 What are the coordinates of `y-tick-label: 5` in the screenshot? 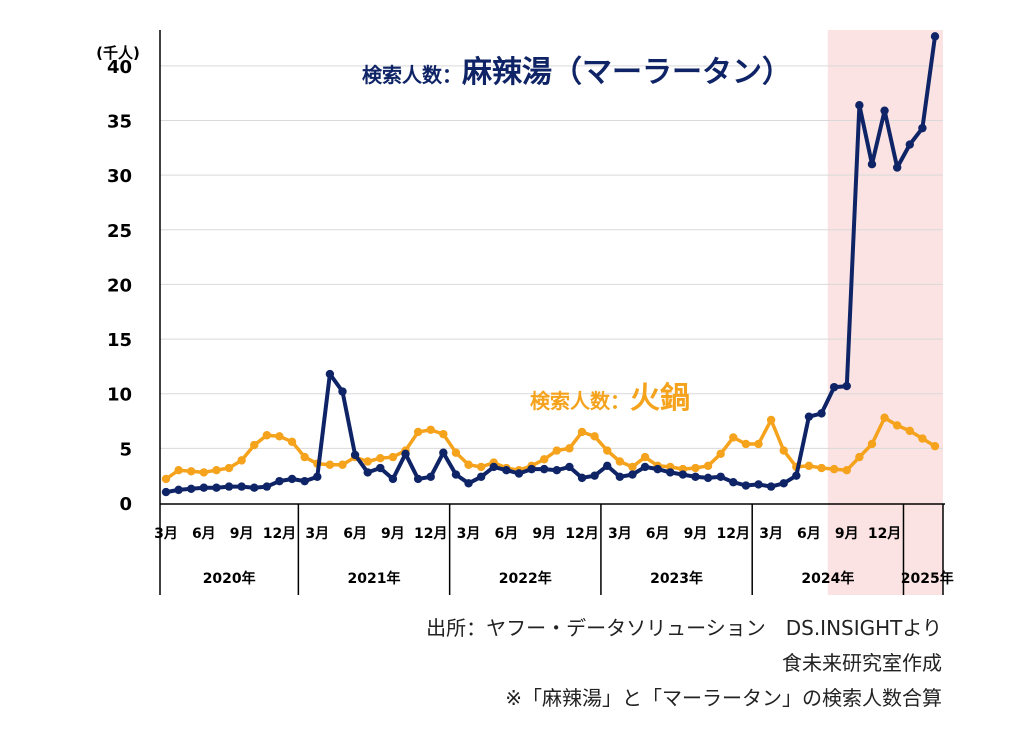 It's located at (125, 449).